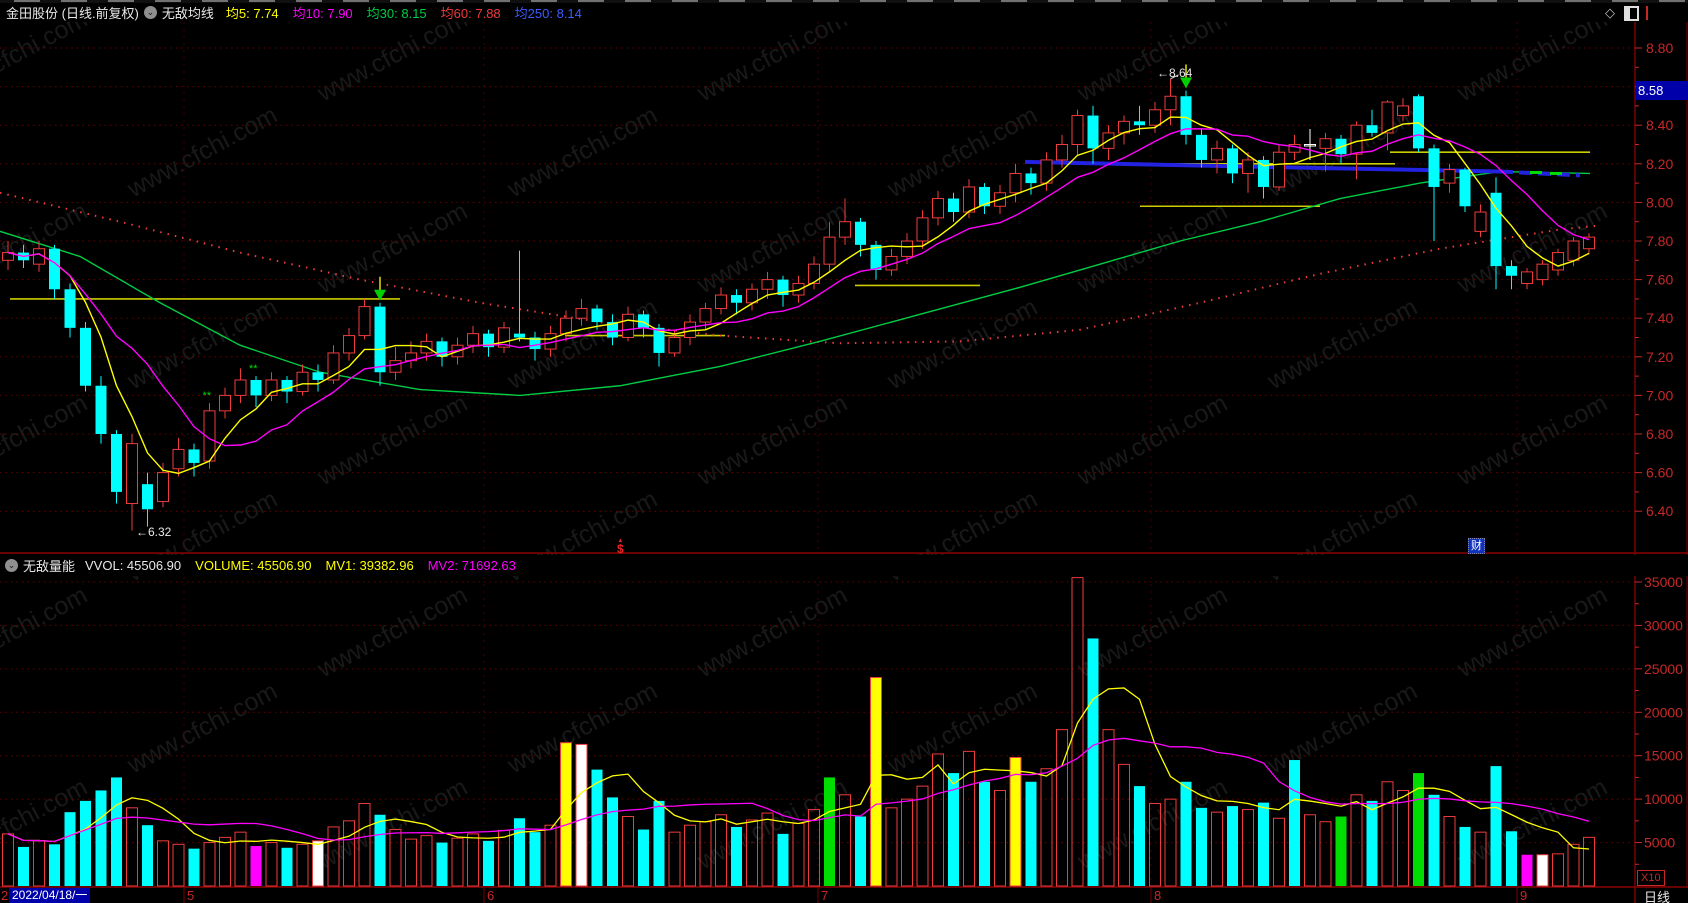 The image size is (1688, 903). Describe the element at coordinates (1659, 48) in the screenshot. I see `price-axis-label: 8.80` at that location.